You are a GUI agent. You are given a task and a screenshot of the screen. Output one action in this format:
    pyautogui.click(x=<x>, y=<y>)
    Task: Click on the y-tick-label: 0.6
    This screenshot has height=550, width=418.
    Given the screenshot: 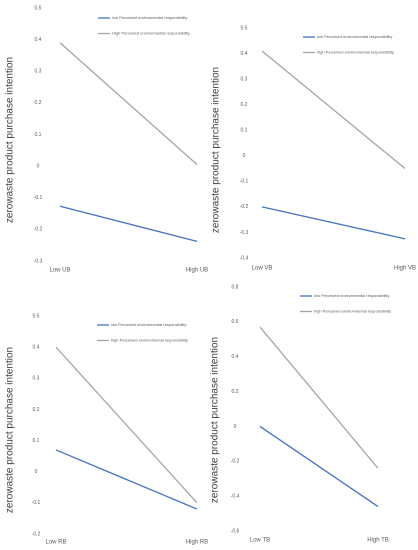 What is the action you would take?
    pyautogui.click(x=235, y=322)
    